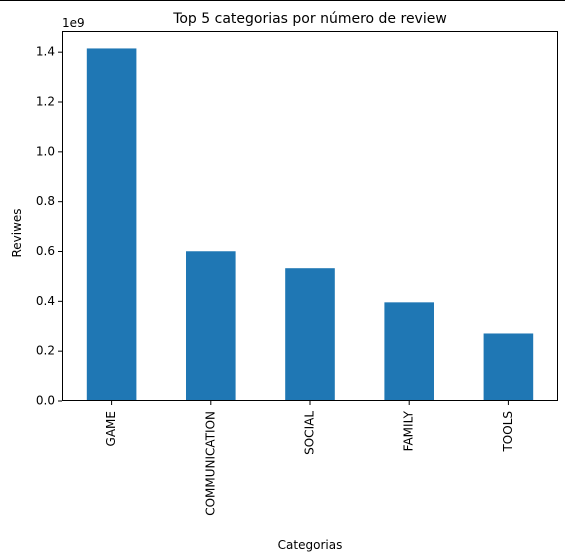 The height and width of the screenshot is (559, 565). I want to click on y-tick-label: 0.6, so click(45, 251).